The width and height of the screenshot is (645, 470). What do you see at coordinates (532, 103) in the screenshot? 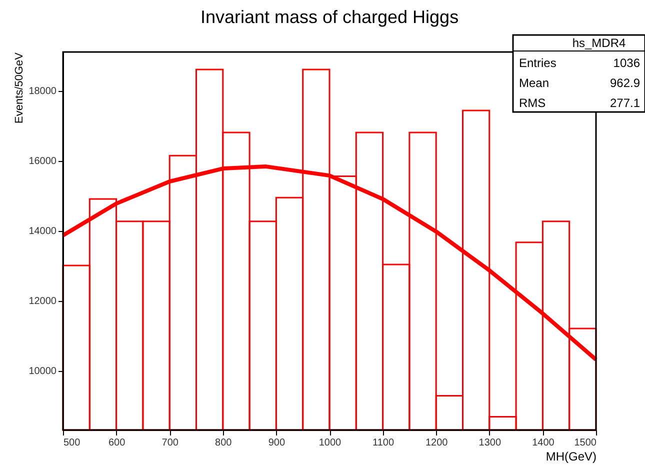
I see `annotation: RMS` at bounding box center [532, 103].